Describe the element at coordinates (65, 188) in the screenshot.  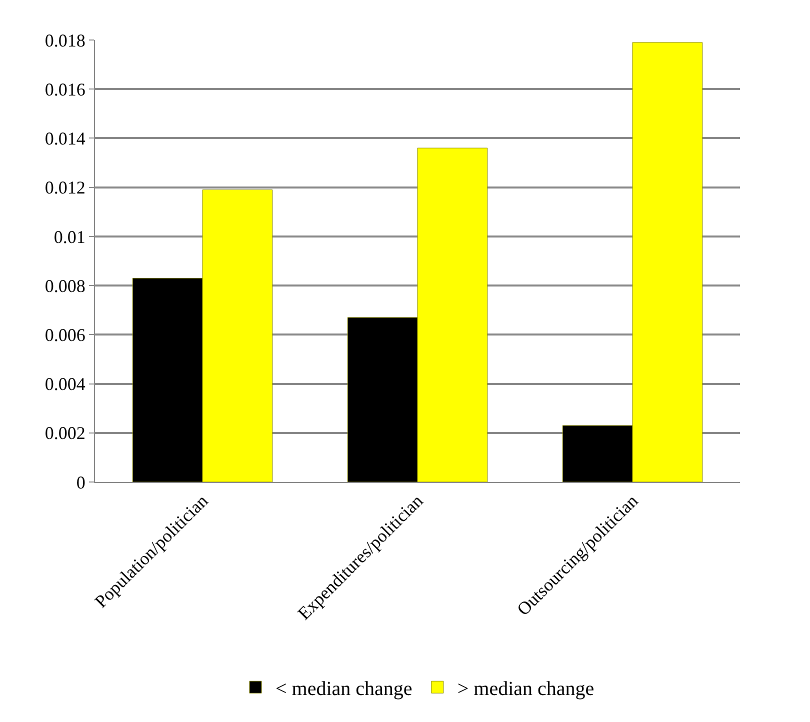
I see `y-tick-label: 0.012` at that location.